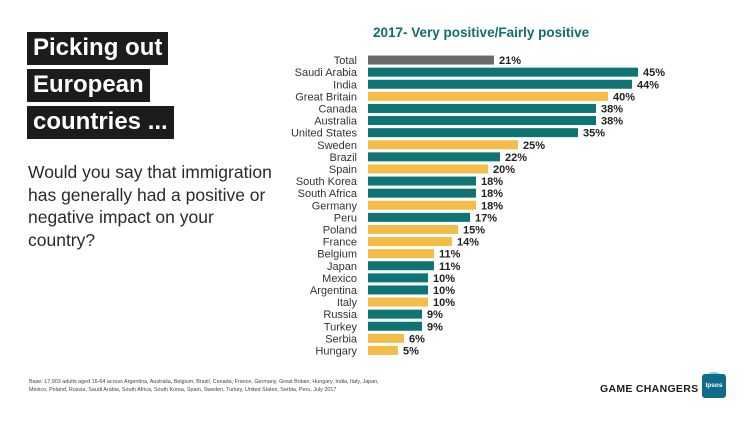  Describe the element at coordinates (337, 255) in the screenshot. I see `category-label: Belgium` at that location.